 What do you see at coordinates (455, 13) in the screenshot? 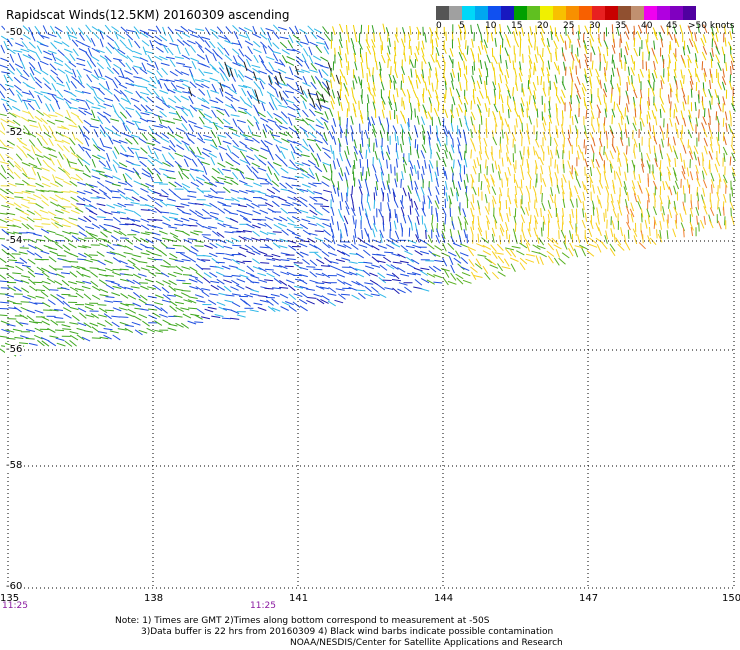
I see `colorbar-swatch` at bounding box center [455, 13].